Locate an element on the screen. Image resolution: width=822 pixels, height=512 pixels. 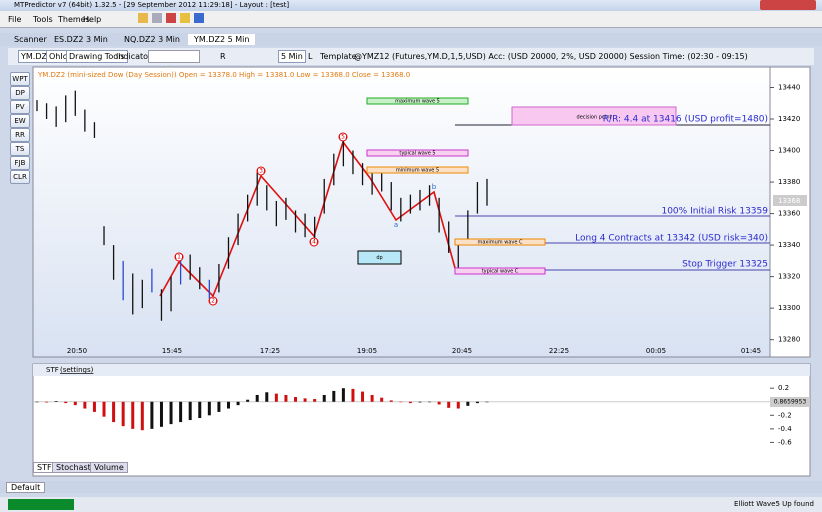
toolbar-item: Indicators: is located at coordinates (137, 56).